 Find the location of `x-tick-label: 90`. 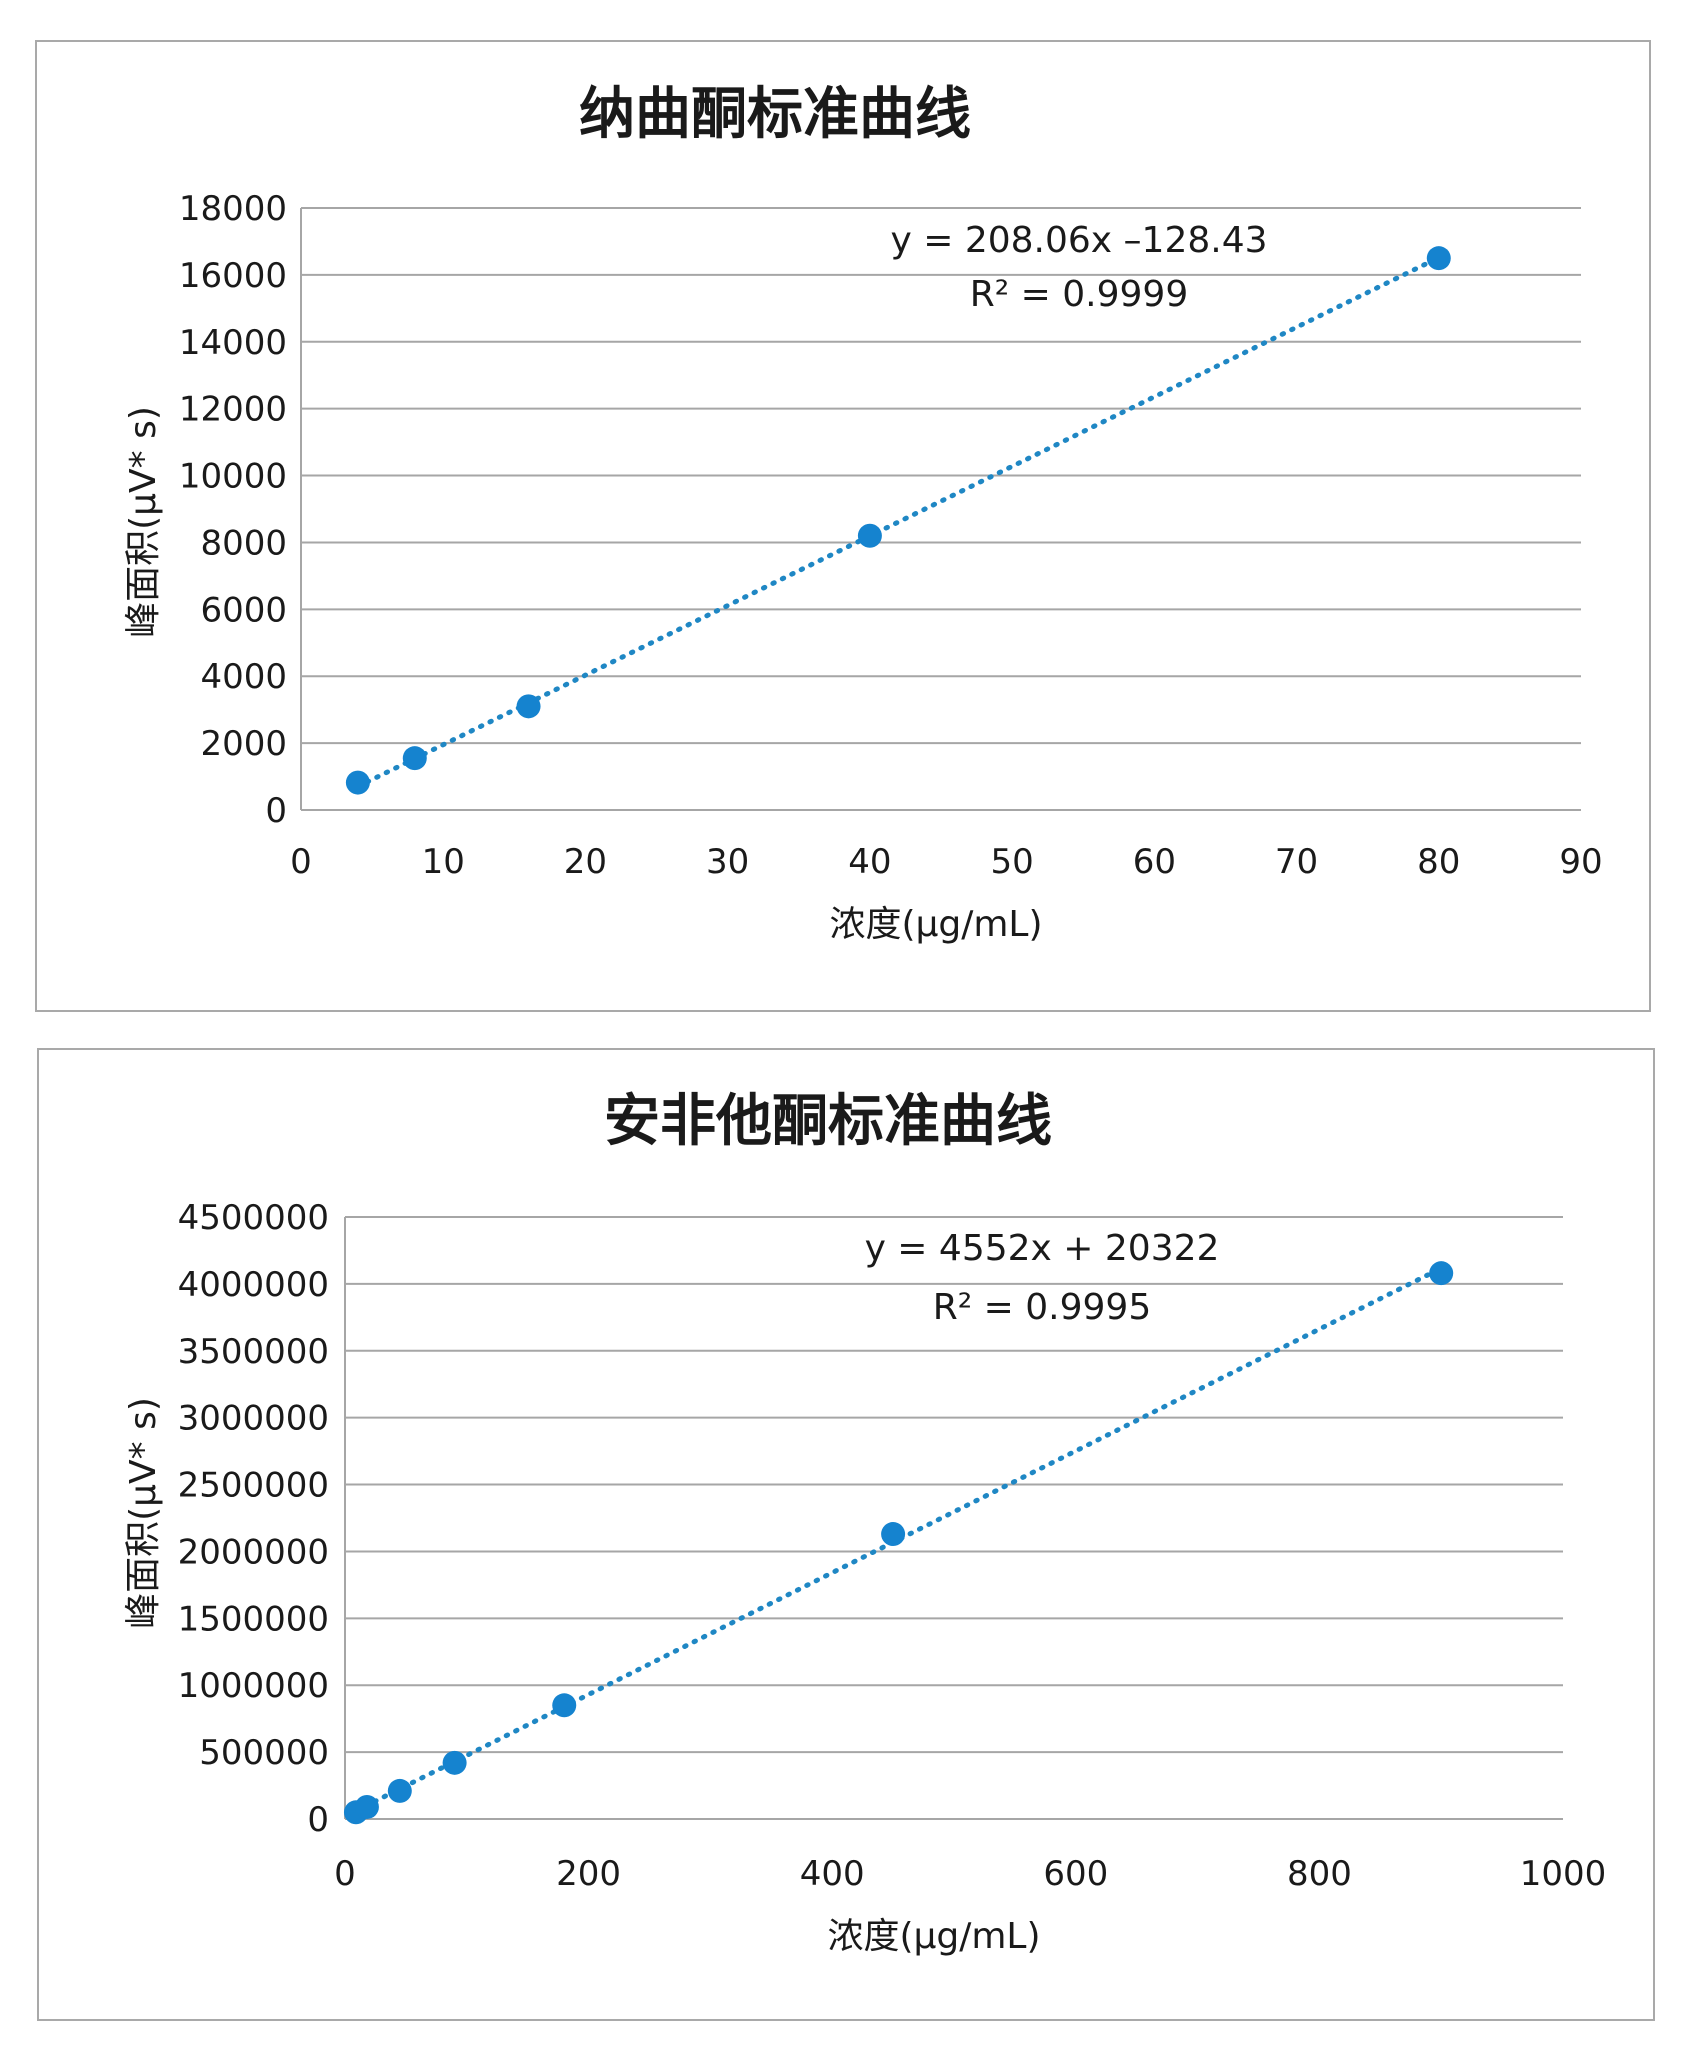

x-tick-label: 90 is located at coordinates (1580, 862).